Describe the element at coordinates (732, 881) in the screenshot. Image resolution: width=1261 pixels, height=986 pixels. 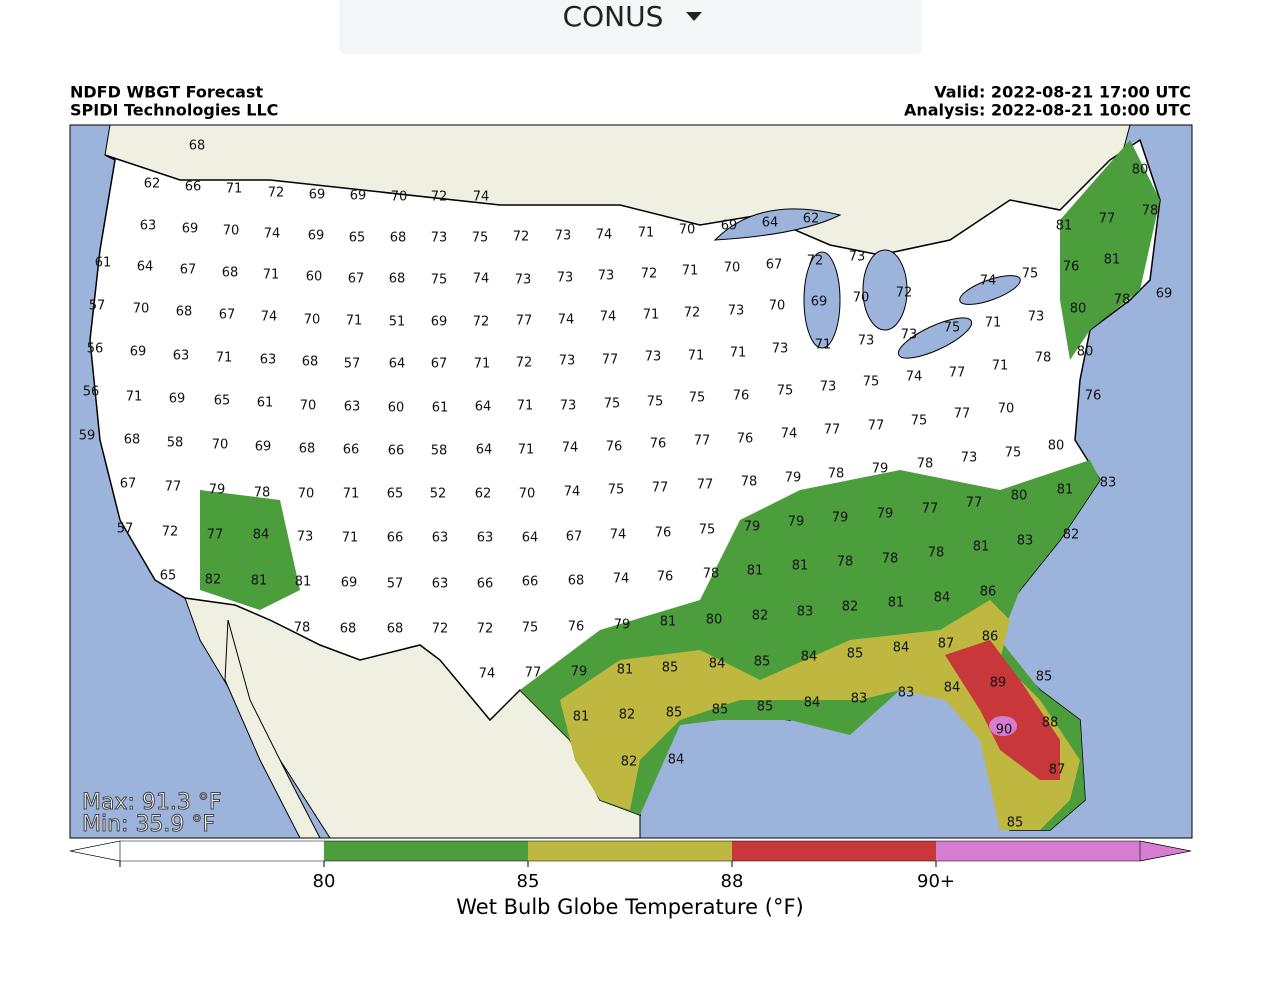
I see `colorbar-tick-label: 88` at that location.